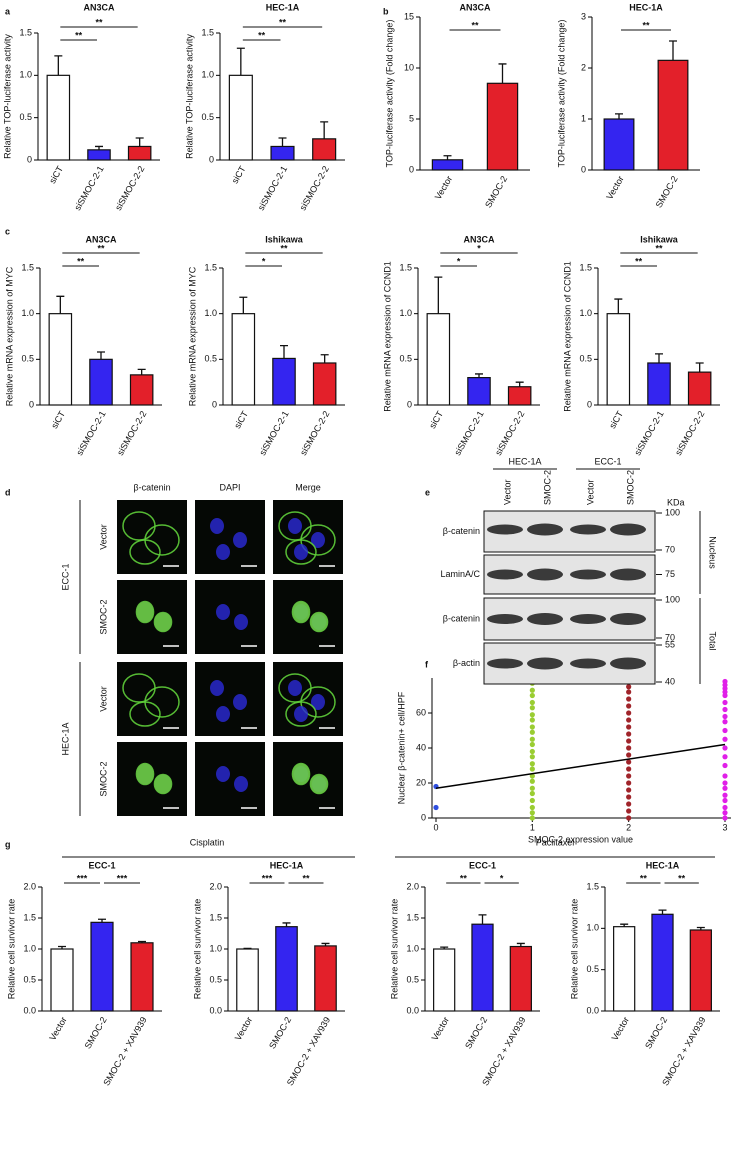  What do you see at coordinates (713, 640) in the screenshot?
I see `section-label: Total` at bounding box center [713, 640].